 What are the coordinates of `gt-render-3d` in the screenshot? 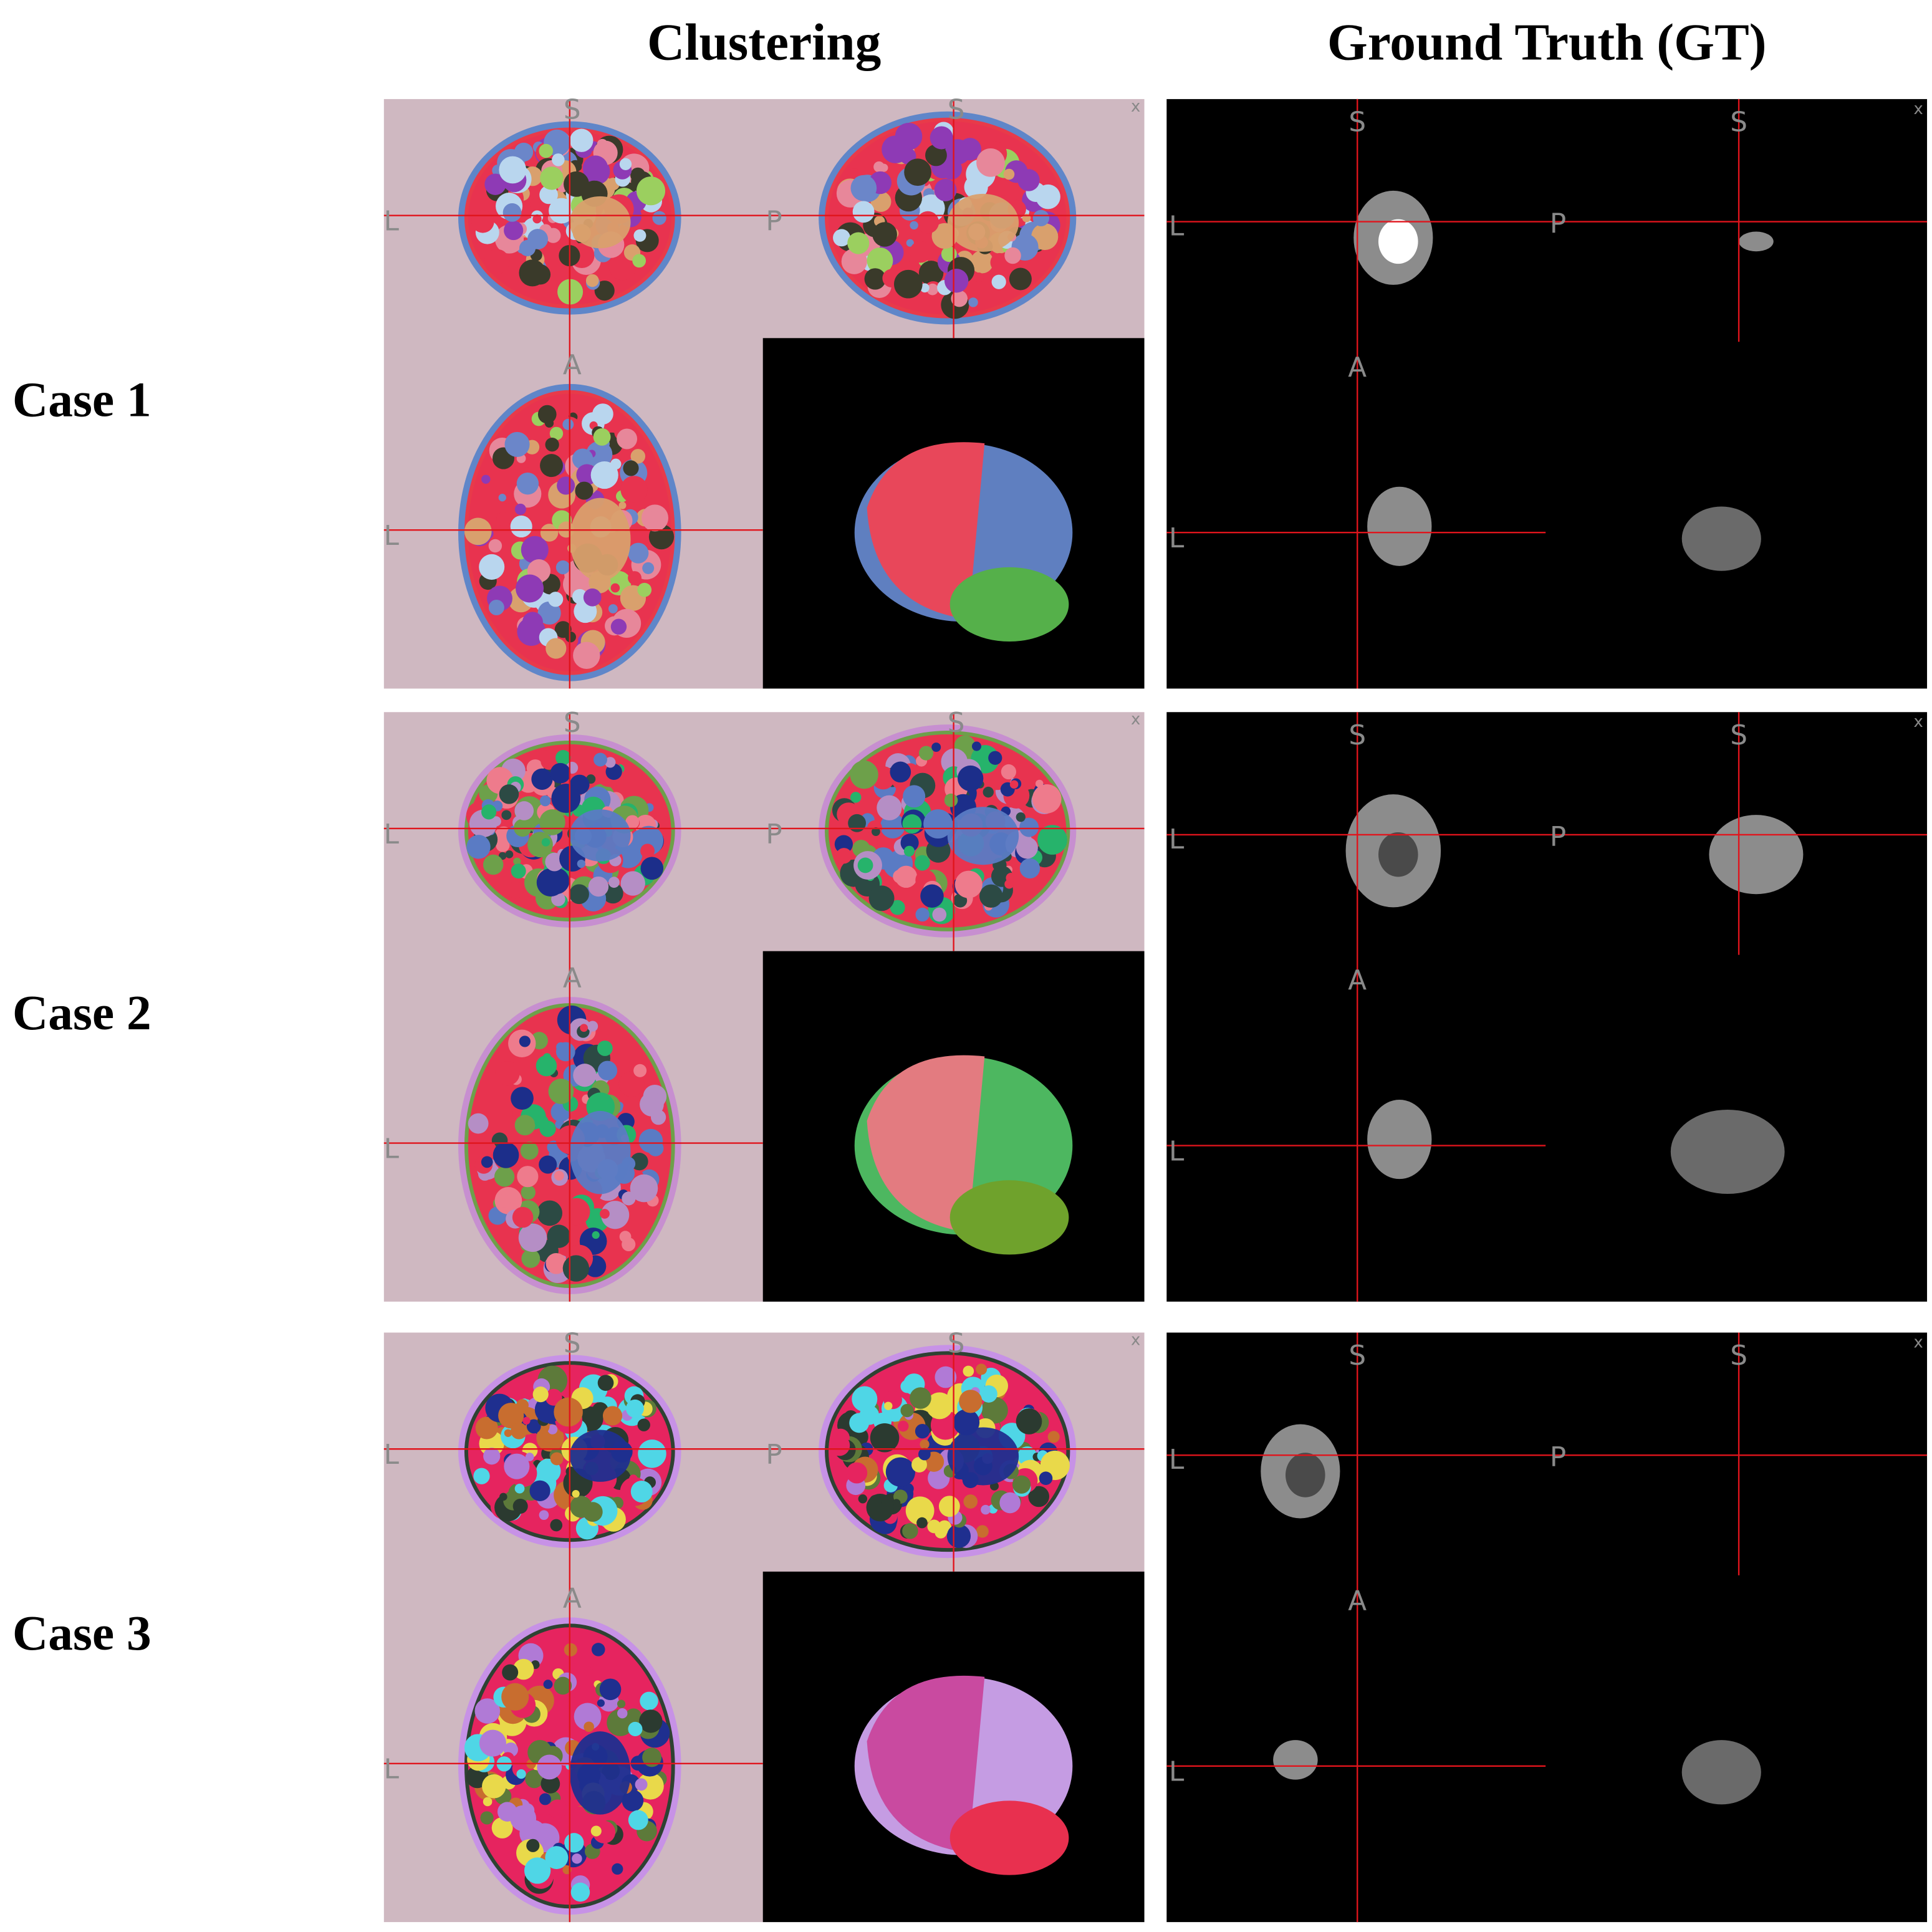 It's located at (1721, 538).